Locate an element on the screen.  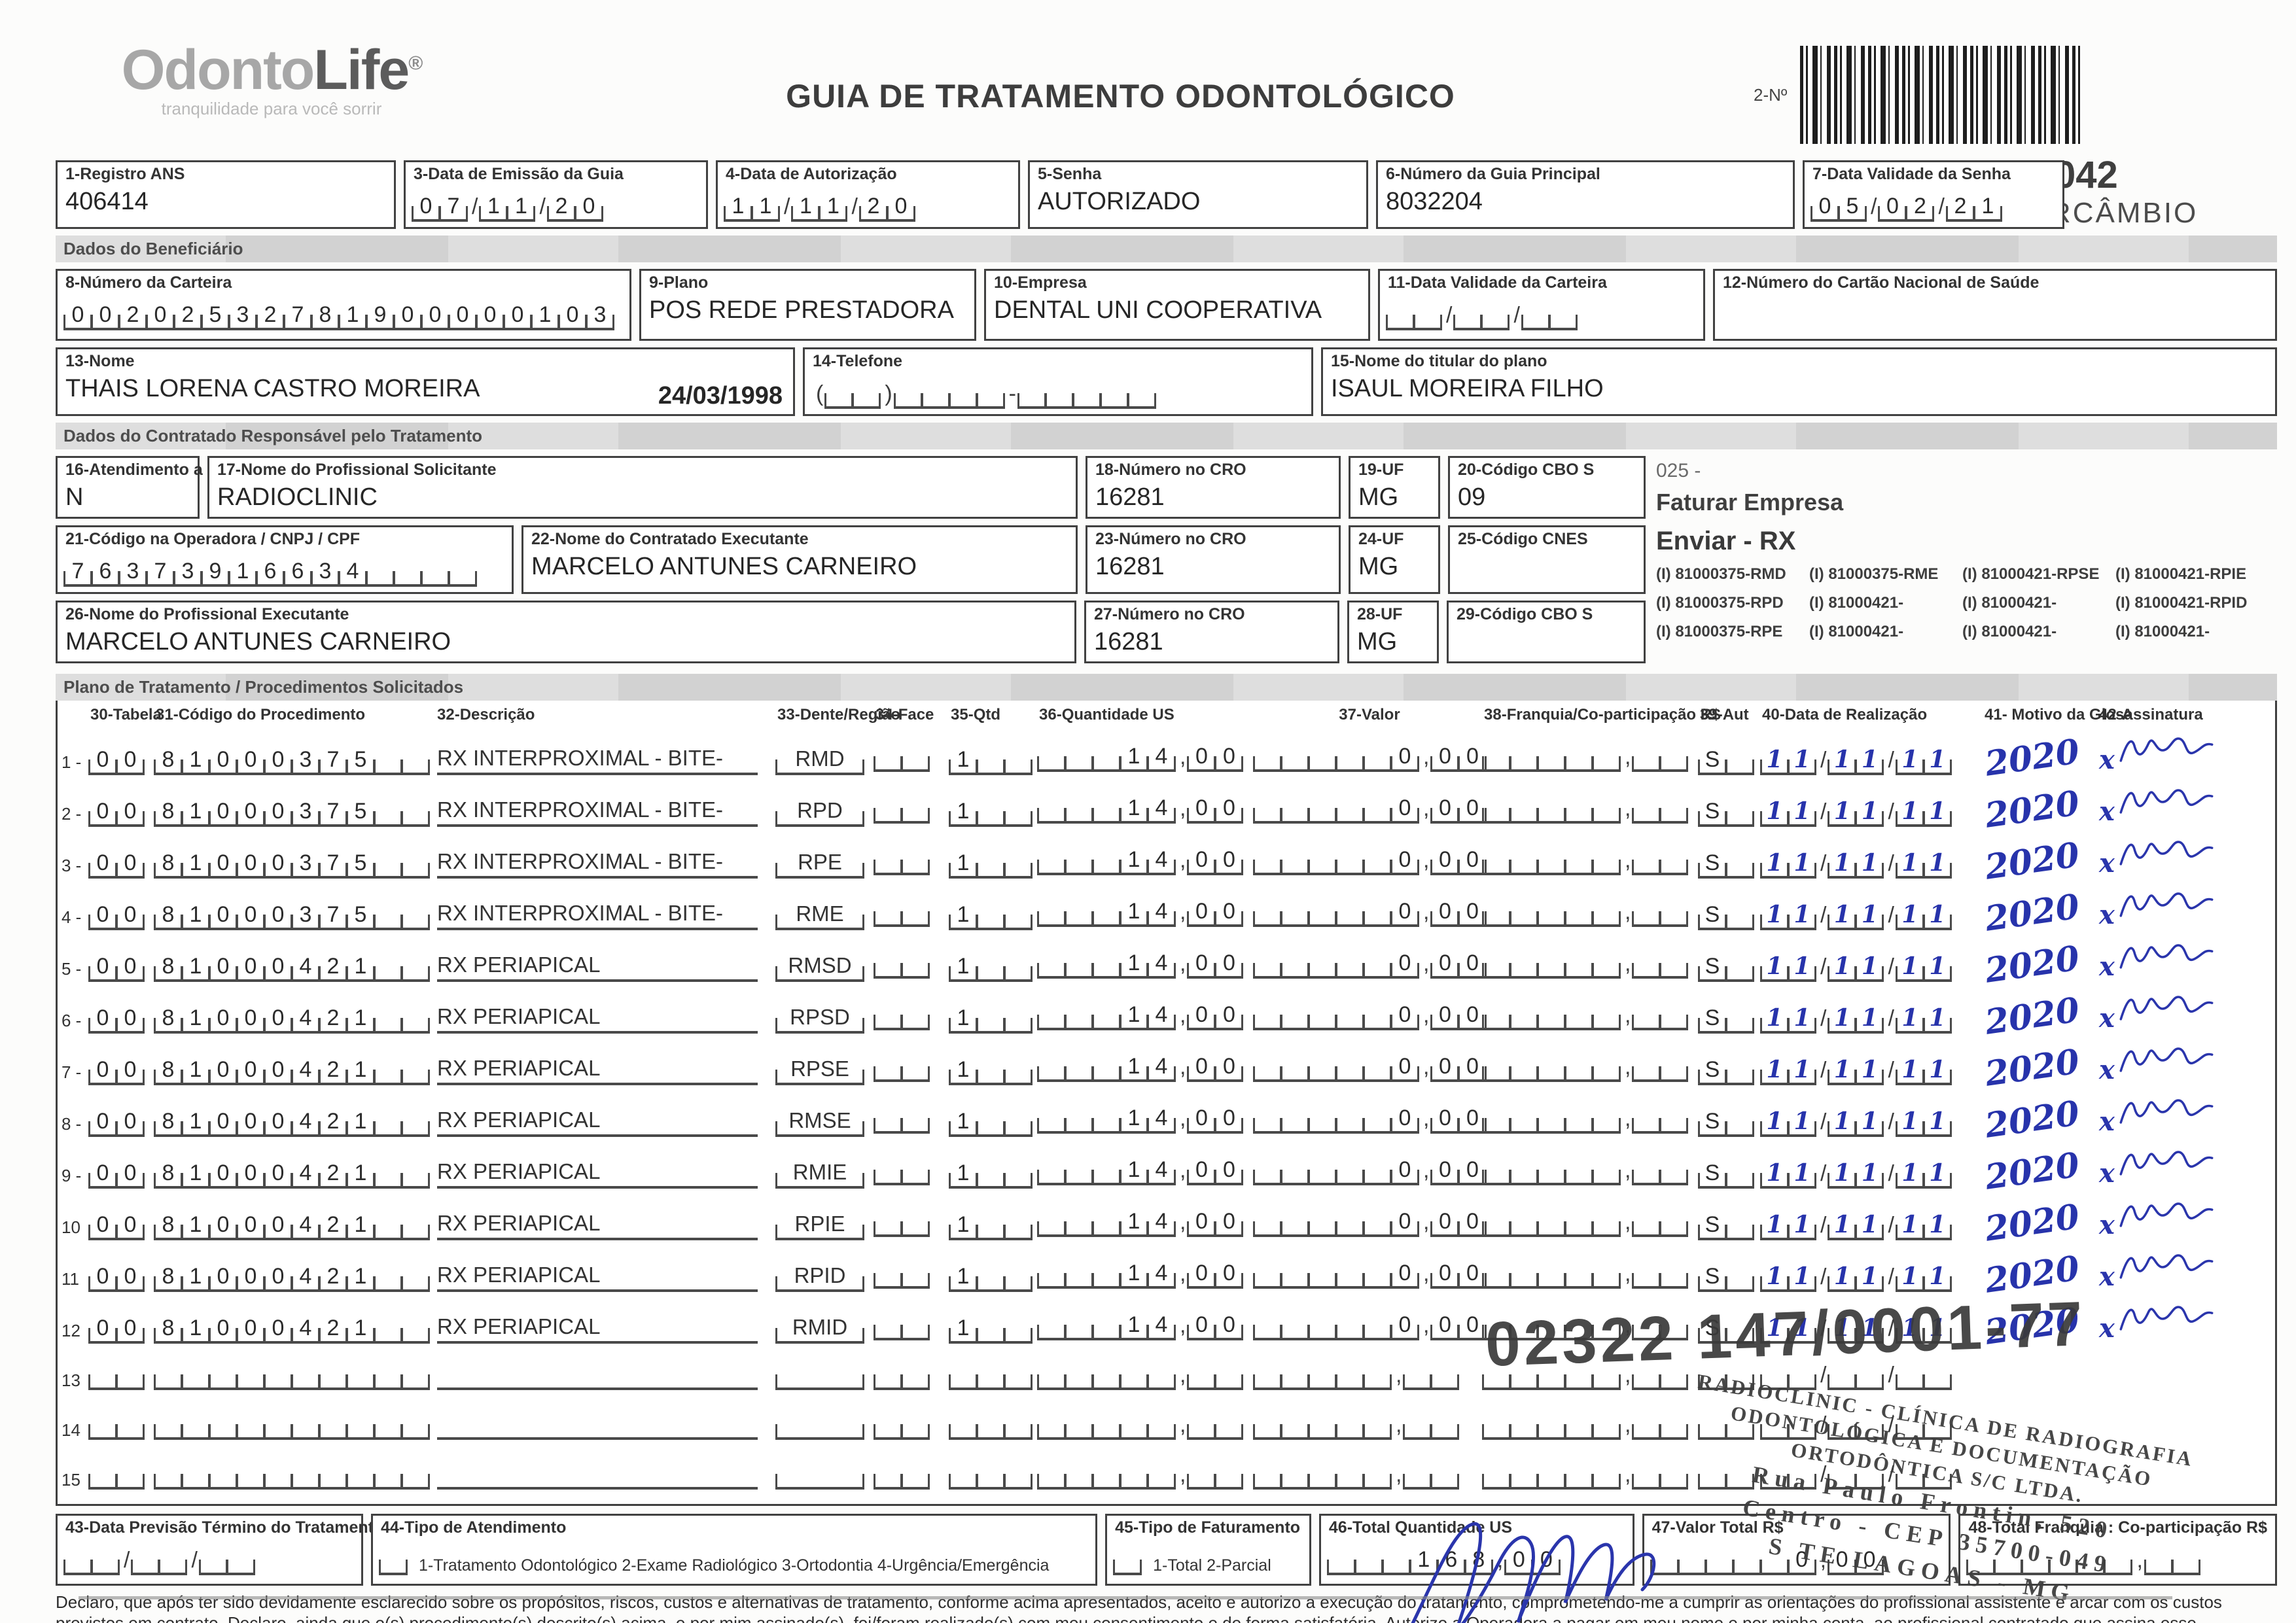
data-realizacao-value: 1 1/1 1/1 1 is located at coordinates (1856, 1121).